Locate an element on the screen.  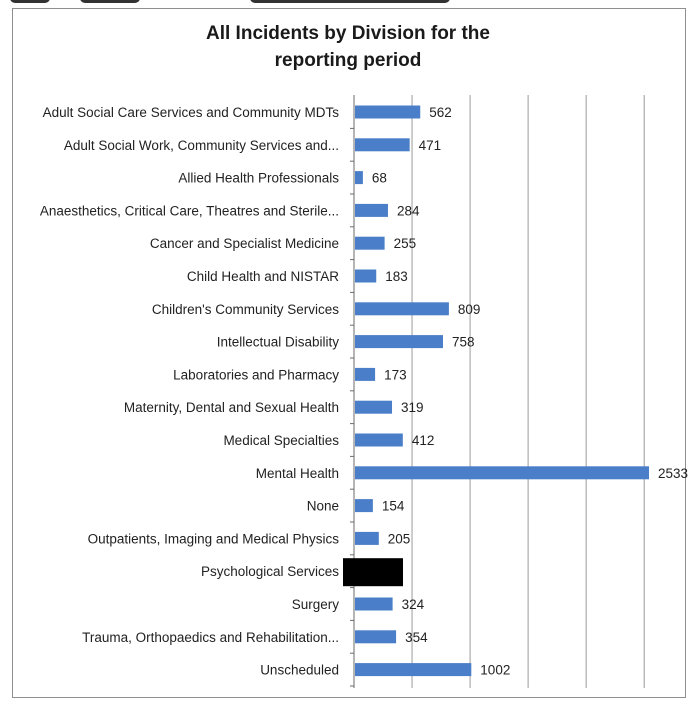
category-label: None is located at coordinates (323, 506).